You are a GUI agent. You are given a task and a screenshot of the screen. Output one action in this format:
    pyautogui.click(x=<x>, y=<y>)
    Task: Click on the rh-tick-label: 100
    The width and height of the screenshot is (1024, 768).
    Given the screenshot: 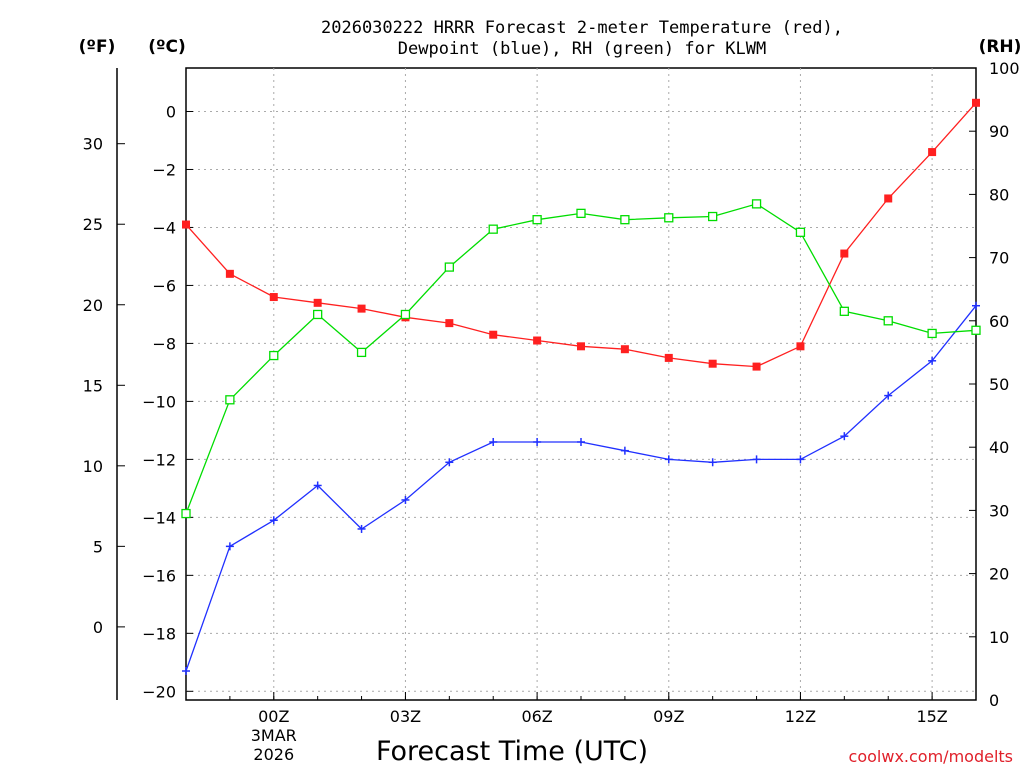 What is the action you would take?
    pyautogui.click(x=1004, y=68)
    